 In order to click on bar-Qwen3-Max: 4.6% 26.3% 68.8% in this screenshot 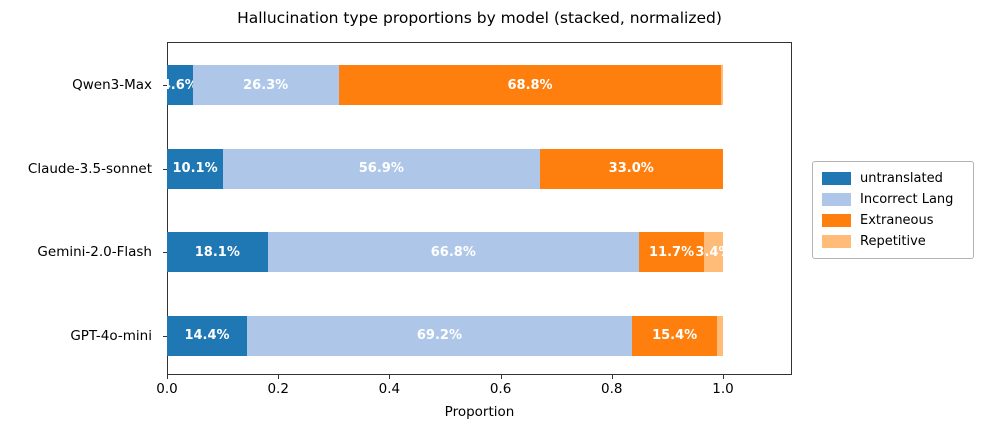, I will do `click(442, 85)`.